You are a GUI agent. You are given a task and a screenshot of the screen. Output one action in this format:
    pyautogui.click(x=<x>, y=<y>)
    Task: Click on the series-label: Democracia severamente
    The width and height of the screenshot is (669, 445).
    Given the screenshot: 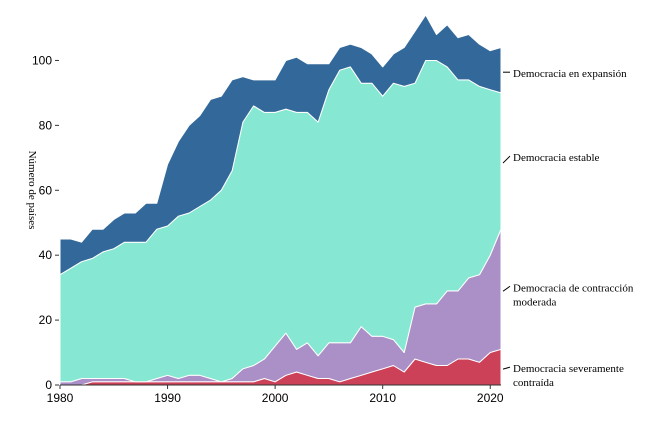 What is the action you would take?
    pyautogui.click(x=568, y=369)
    